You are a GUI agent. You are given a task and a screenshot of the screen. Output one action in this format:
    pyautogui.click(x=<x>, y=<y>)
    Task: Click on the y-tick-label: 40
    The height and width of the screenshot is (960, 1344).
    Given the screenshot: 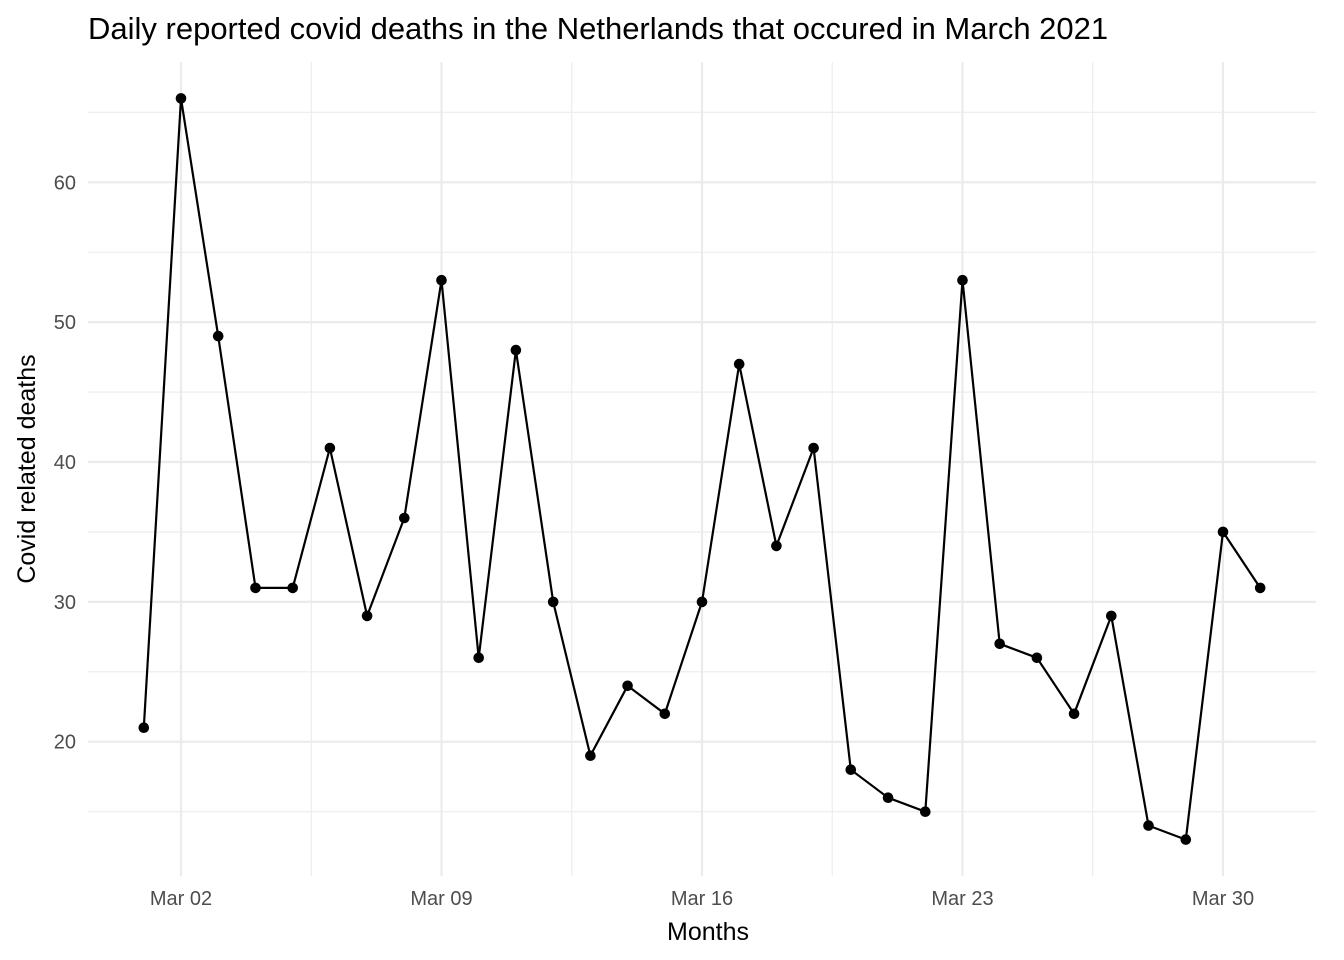 What is the action you would take?
    pyautogui.click(x=65, y=463)
    